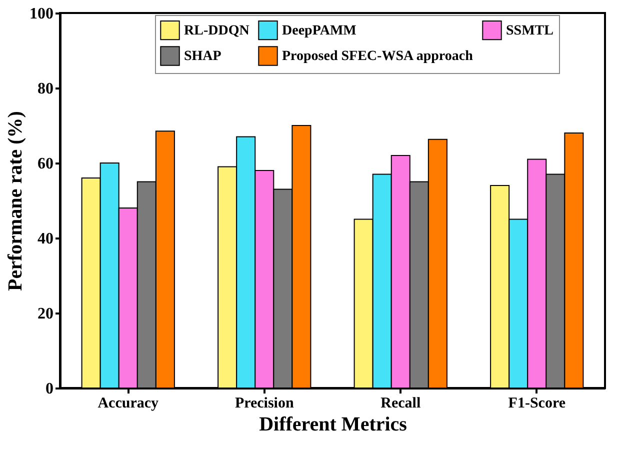  What do you see at coordinates (400, 404) in the screenshot?
I see `x-tick-label: Recall` at bounding box center [400, 404].